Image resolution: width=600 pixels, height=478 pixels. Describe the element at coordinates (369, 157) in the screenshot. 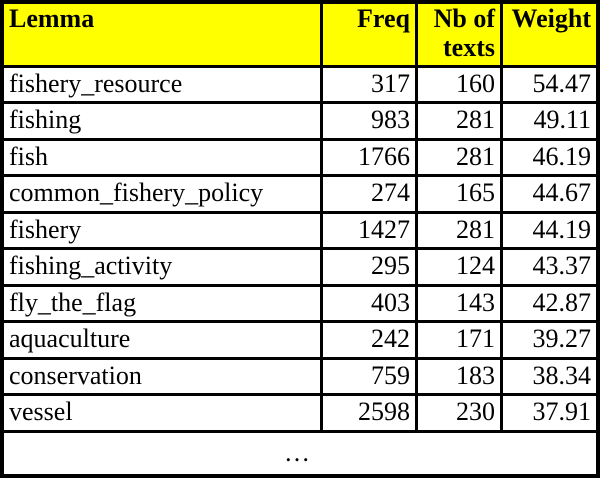

I see `freq-cell: 1766` at that location.